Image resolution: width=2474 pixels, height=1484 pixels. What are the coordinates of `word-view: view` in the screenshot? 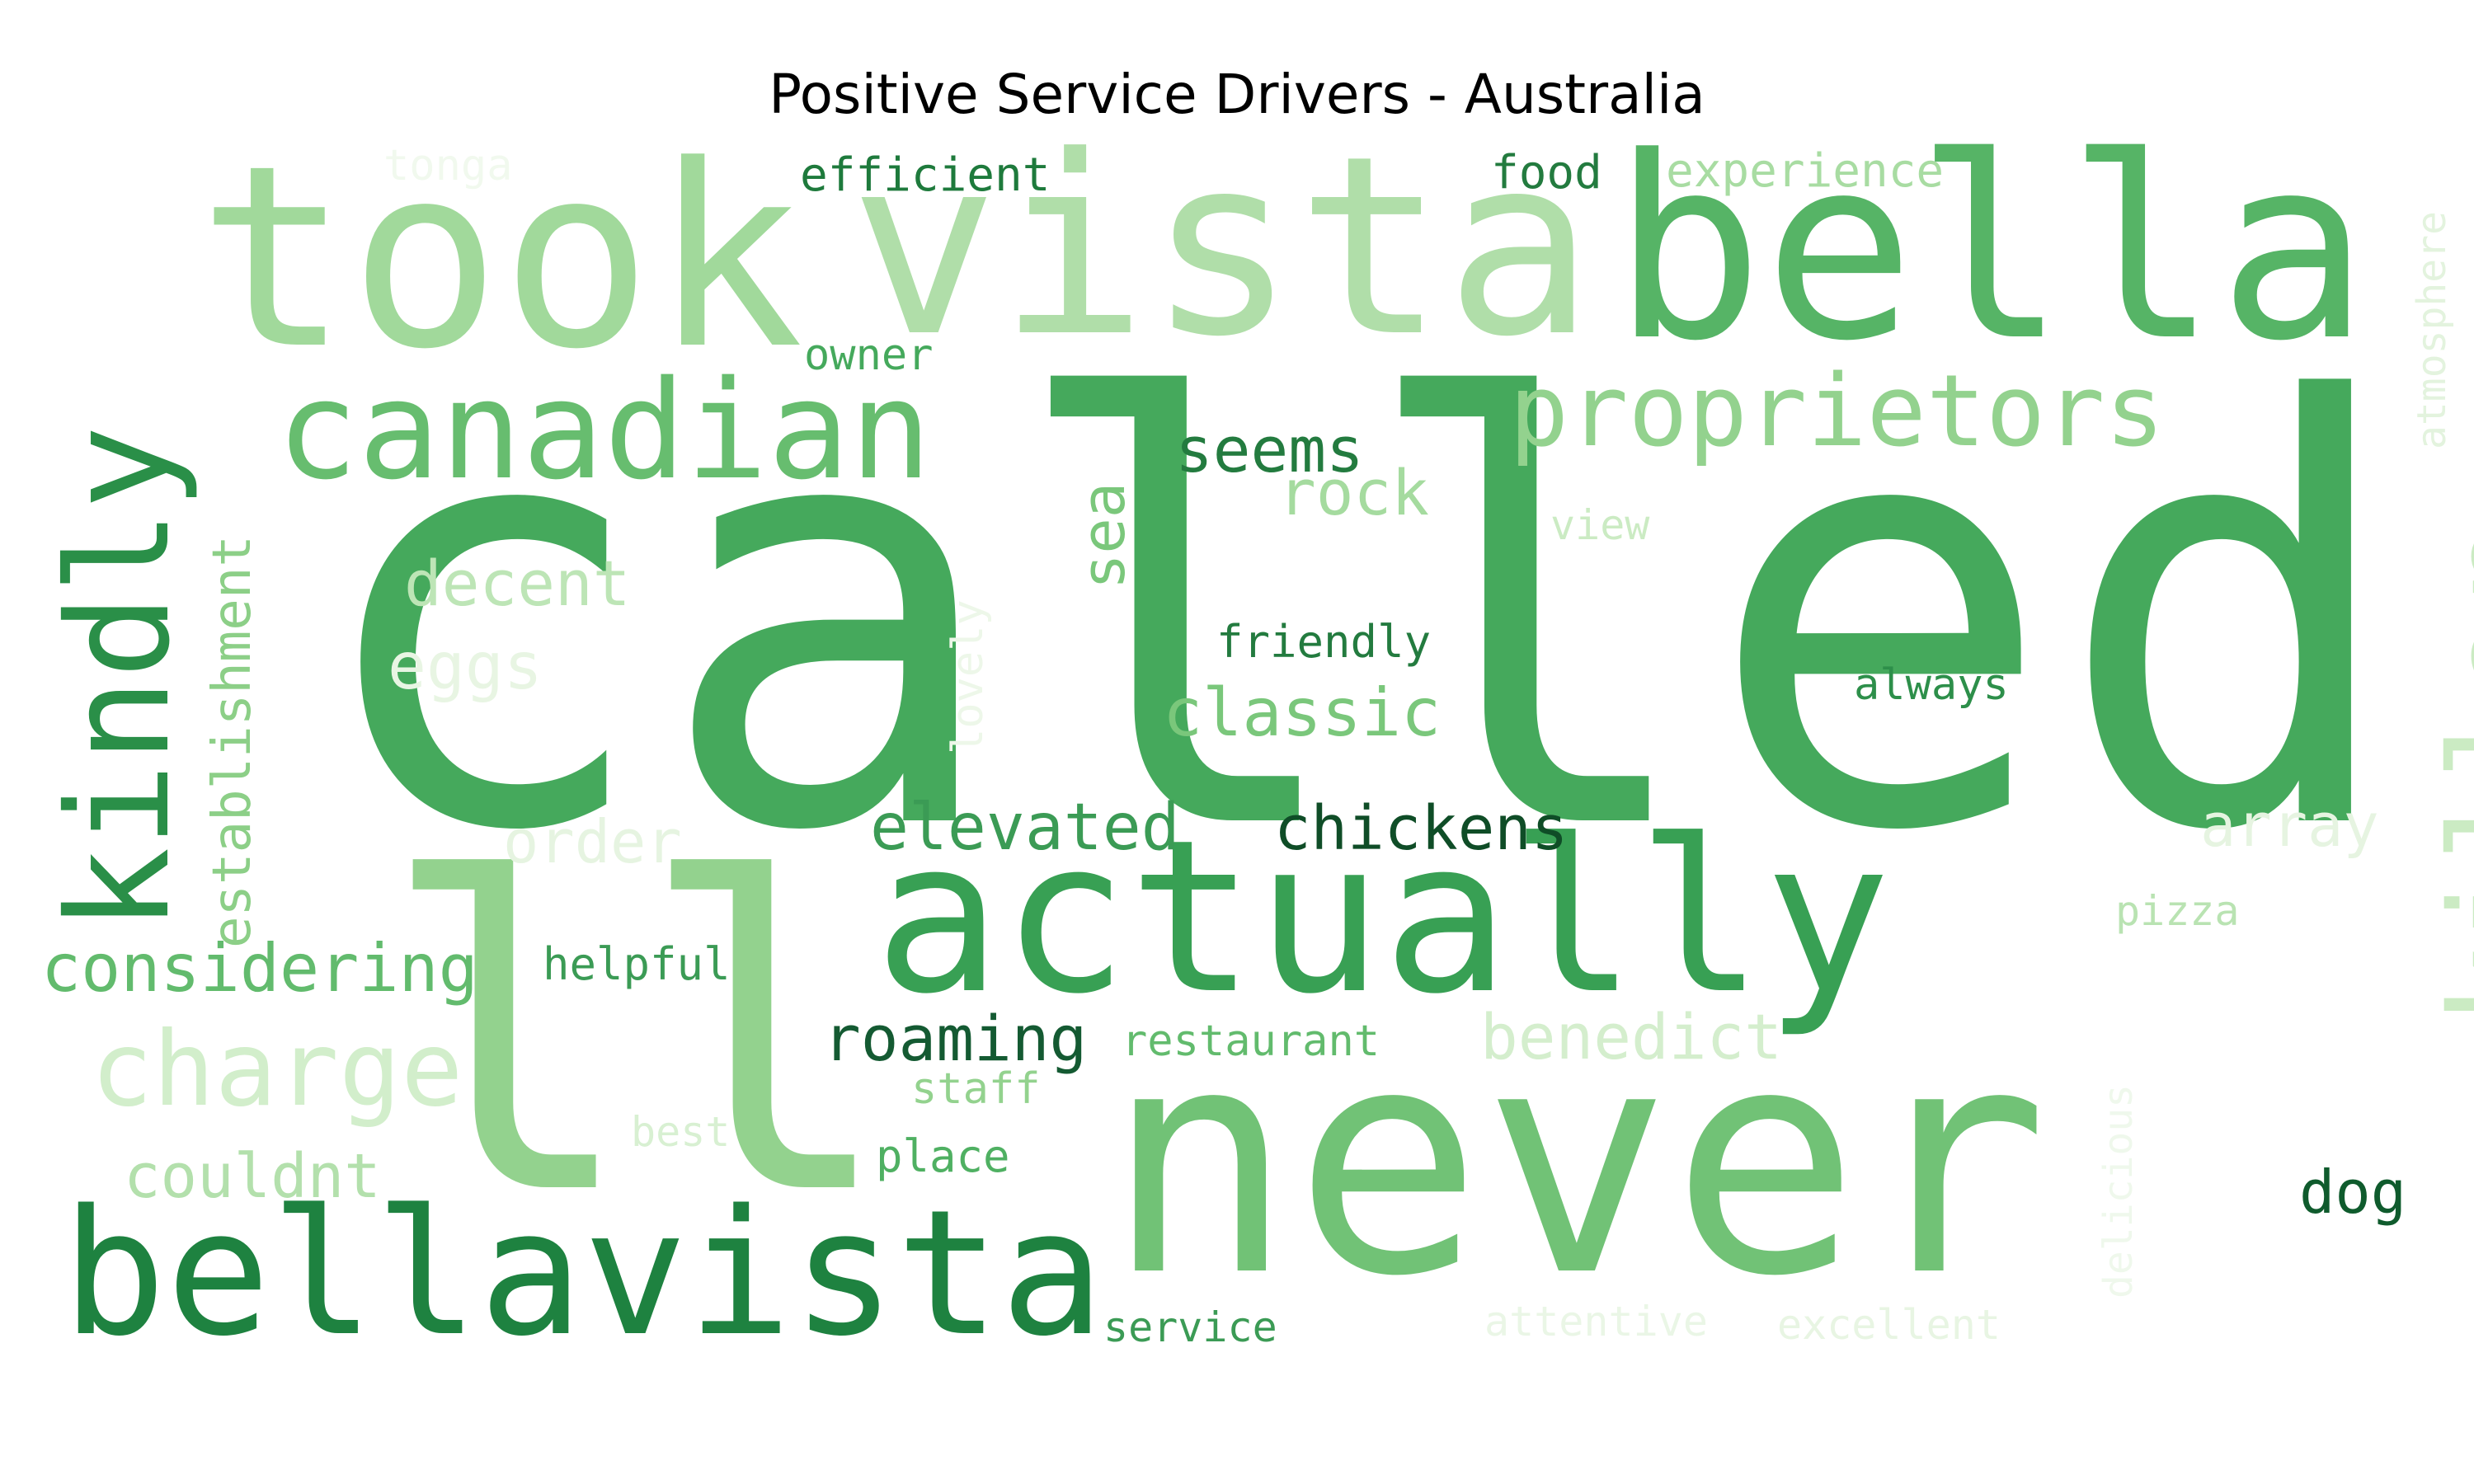 It's located at (1600, 525).